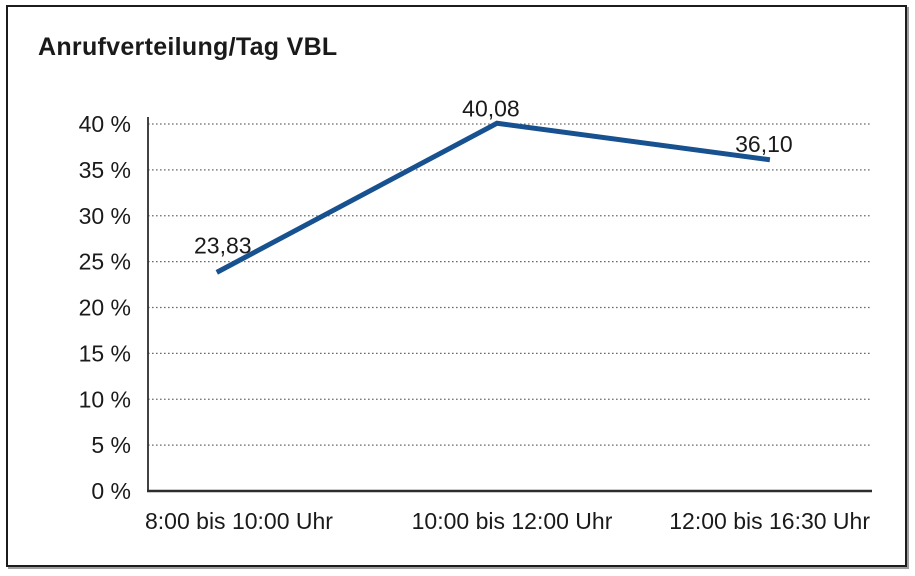 The width and height of the screenshot is (915, 576). I want to click on point-label: 36,10, so click(764, 144).